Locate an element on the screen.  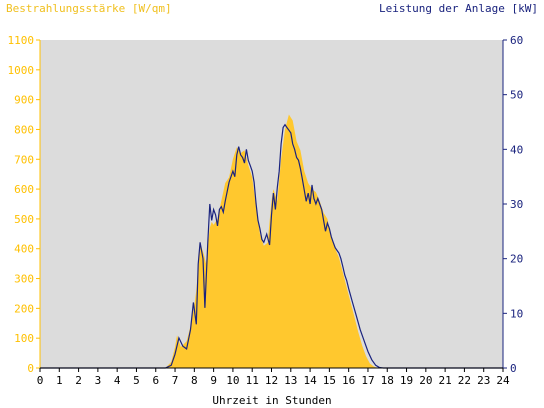
x-tick-label: 11 is located at coordinates (252, 380).